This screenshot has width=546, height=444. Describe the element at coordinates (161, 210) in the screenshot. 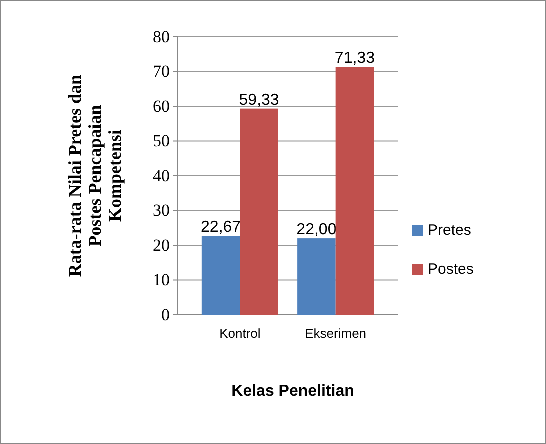

I see `y-tick-label: 30` at that location.